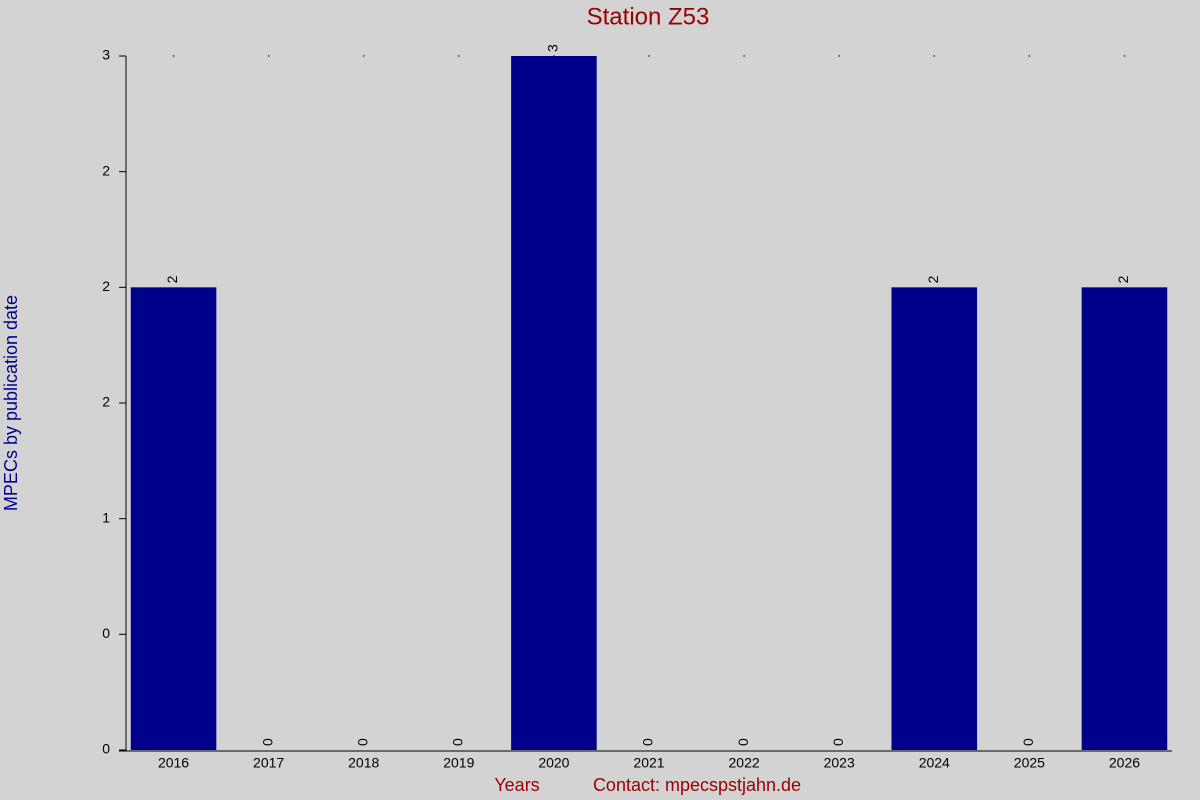 This screenshot has width=1200, height=800. Describe the element at coordinates (268, 763) in the screenshot. I see `x-tick-label: 2017` at that location.